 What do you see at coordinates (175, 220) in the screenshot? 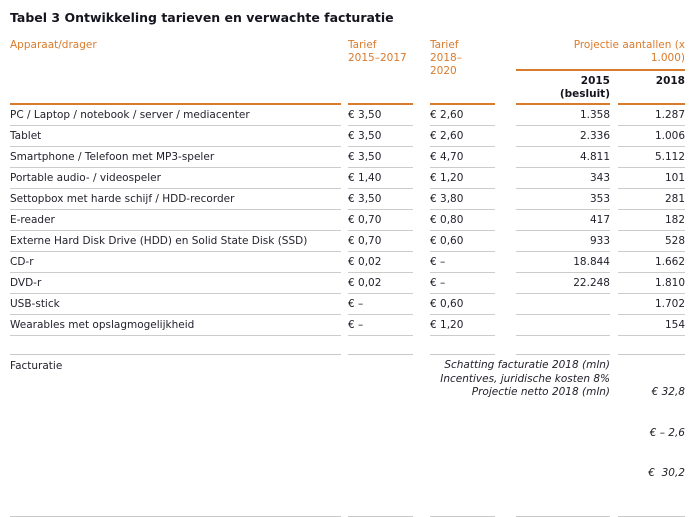
I see `device-cell: E-reader` at bounding box center [175, 220].